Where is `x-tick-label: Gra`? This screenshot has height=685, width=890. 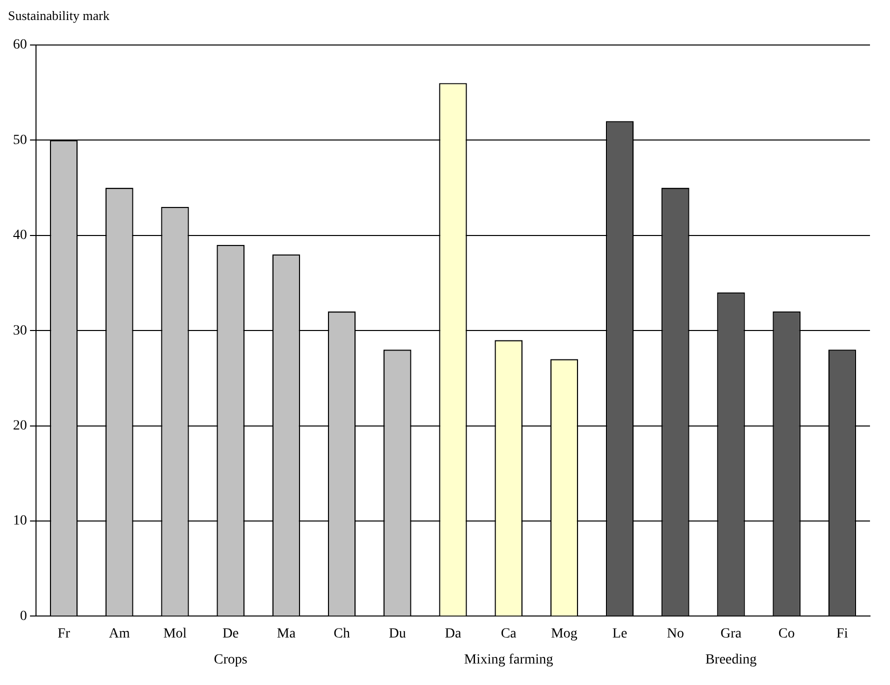 x-tick-label: Gra is located at coordinates (731, 634).